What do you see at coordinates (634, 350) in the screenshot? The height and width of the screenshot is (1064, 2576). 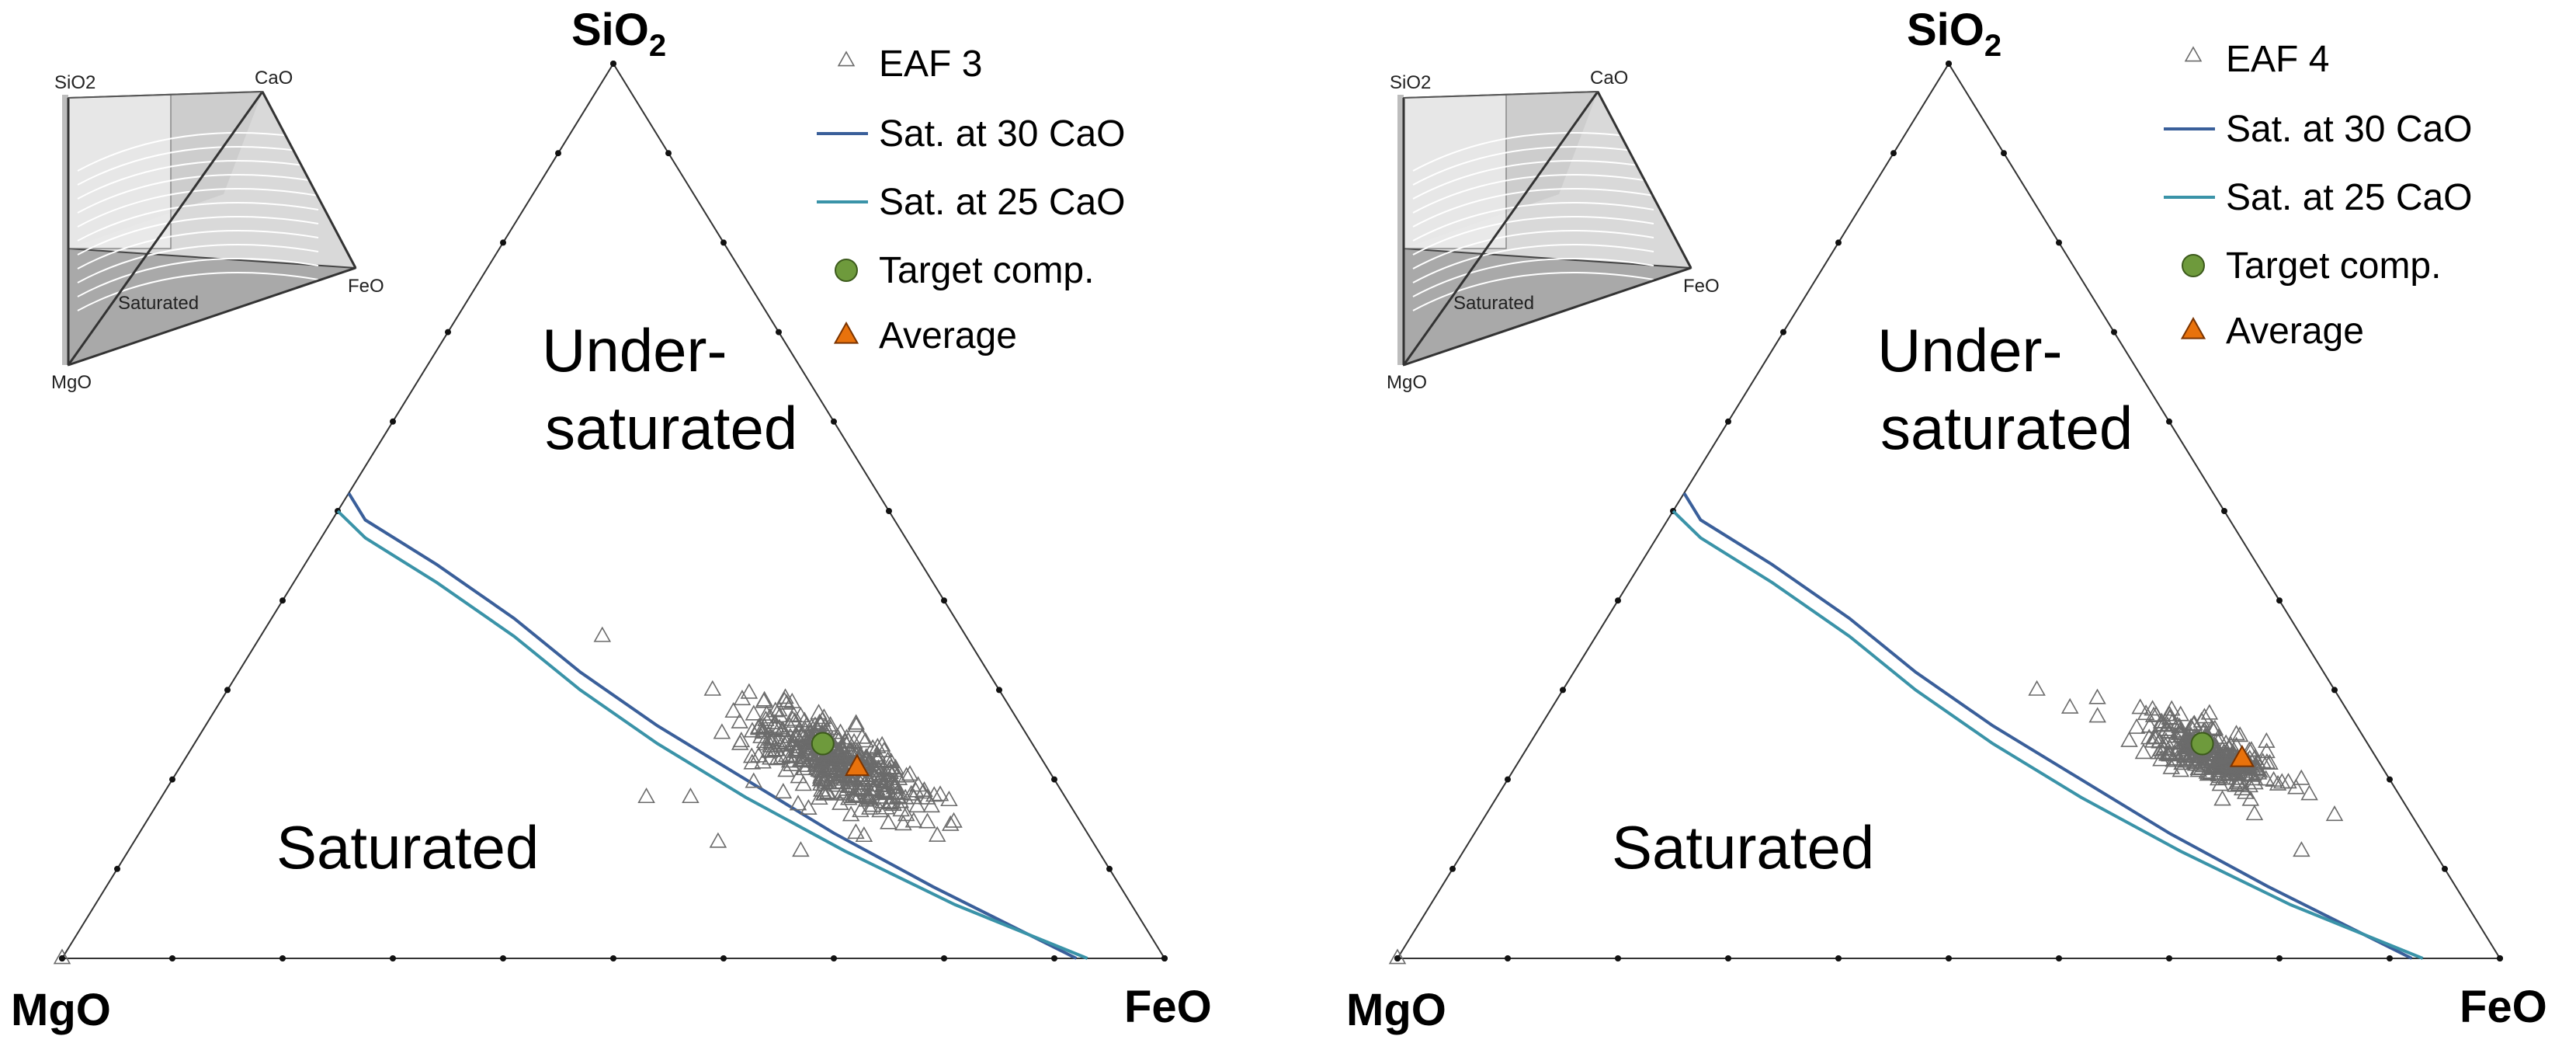 I see `region-label-under: Under-` at bounding box center [634, 350].